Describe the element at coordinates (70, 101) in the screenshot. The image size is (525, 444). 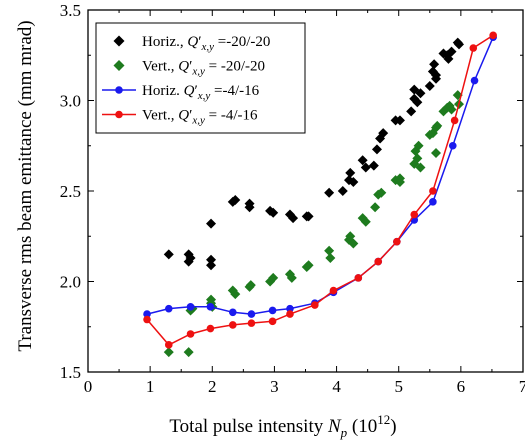
I see `y-tick-label-3.0: 3.0` at that location.